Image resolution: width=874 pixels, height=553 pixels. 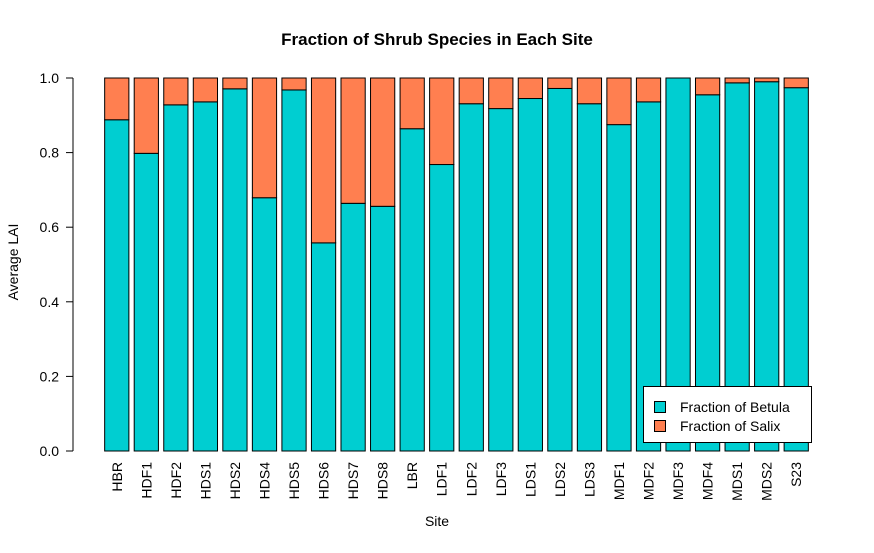 I want to click on legend-swatch-betula, so click(x=660, y=407).